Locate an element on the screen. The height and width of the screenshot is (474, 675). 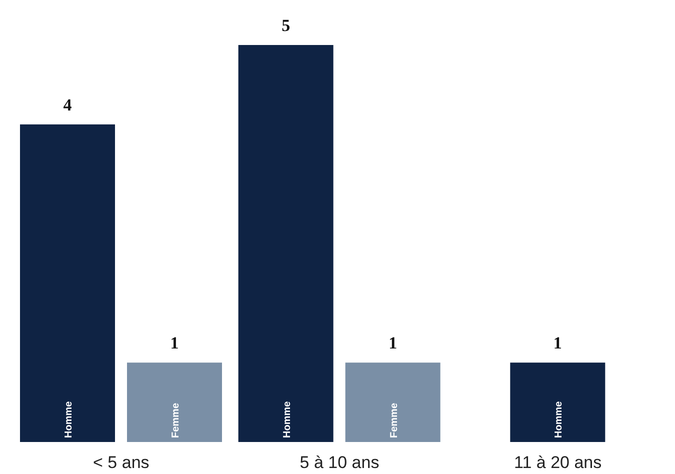
x-tick-label: 5 à 10 ans is located at coordinates (340, 462).